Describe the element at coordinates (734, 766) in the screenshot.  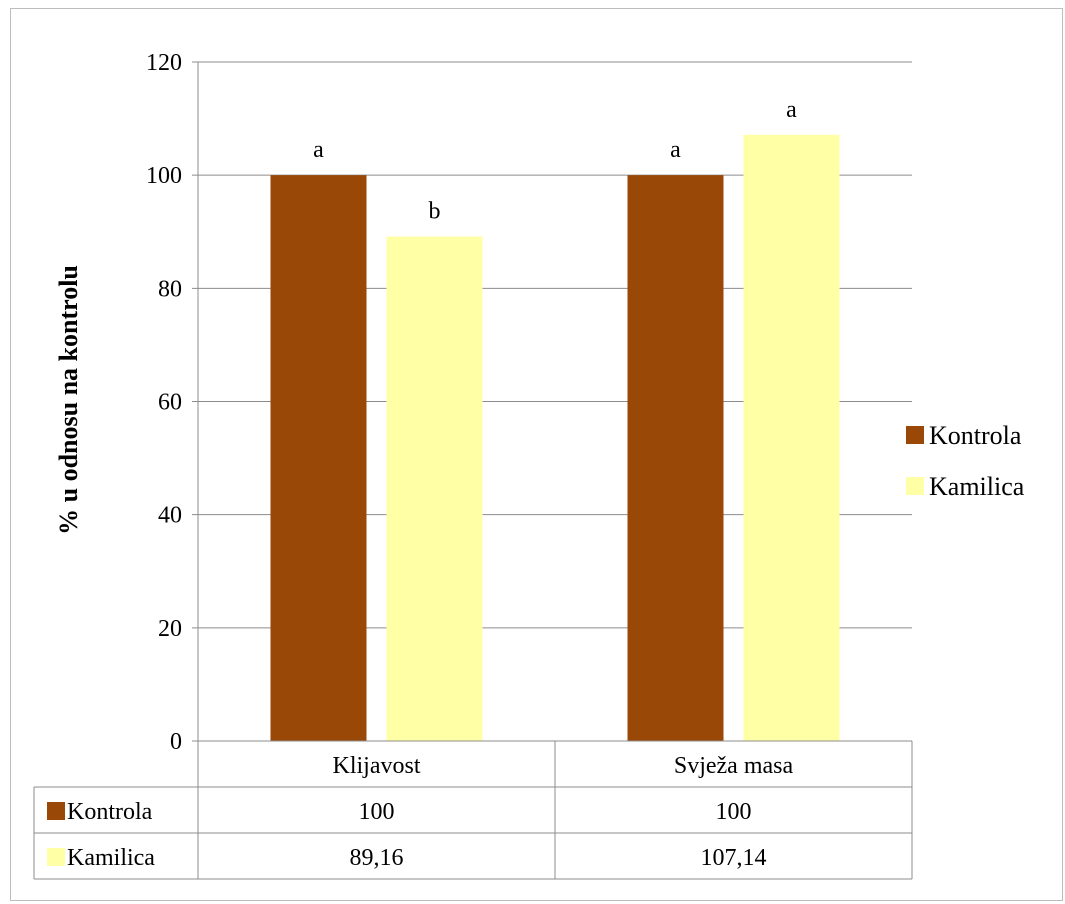
I see `category-label: Svježa masa` at that location.